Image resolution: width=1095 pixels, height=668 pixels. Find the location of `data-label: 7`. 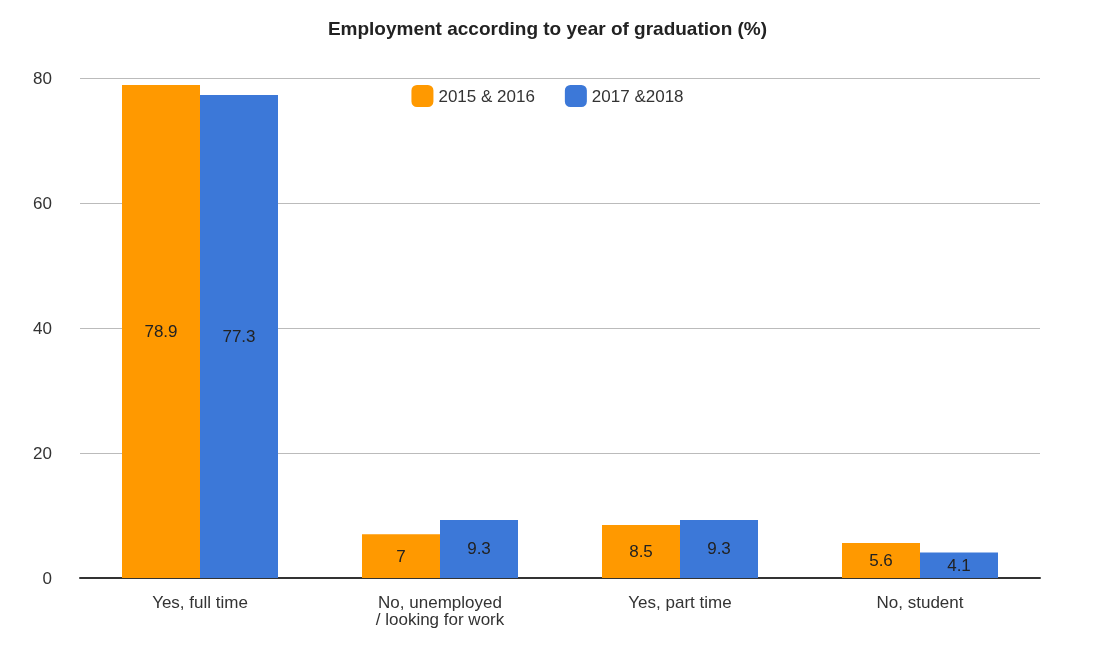

data-label: 7 is located at coordinates (401, 556).